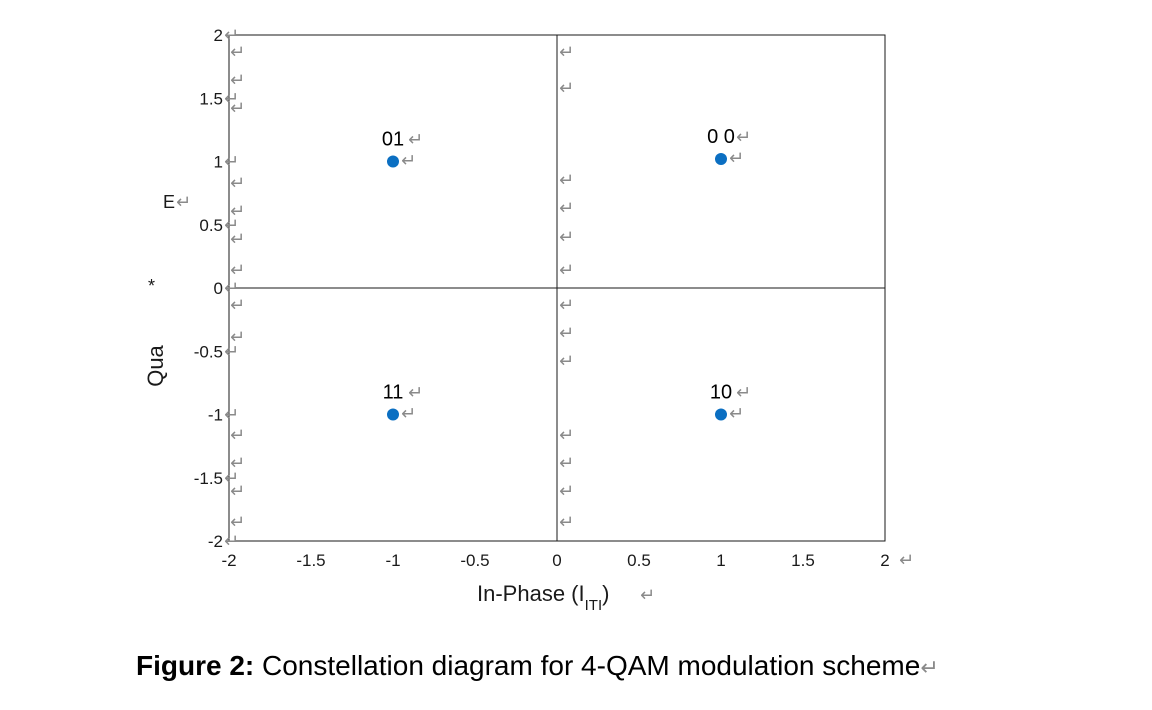 This screenshot has width=1152, height=710. What do you see at coordinates (393, 393) in the screenshot?
I see `point-label: 11` at bounding box center [393, 393].